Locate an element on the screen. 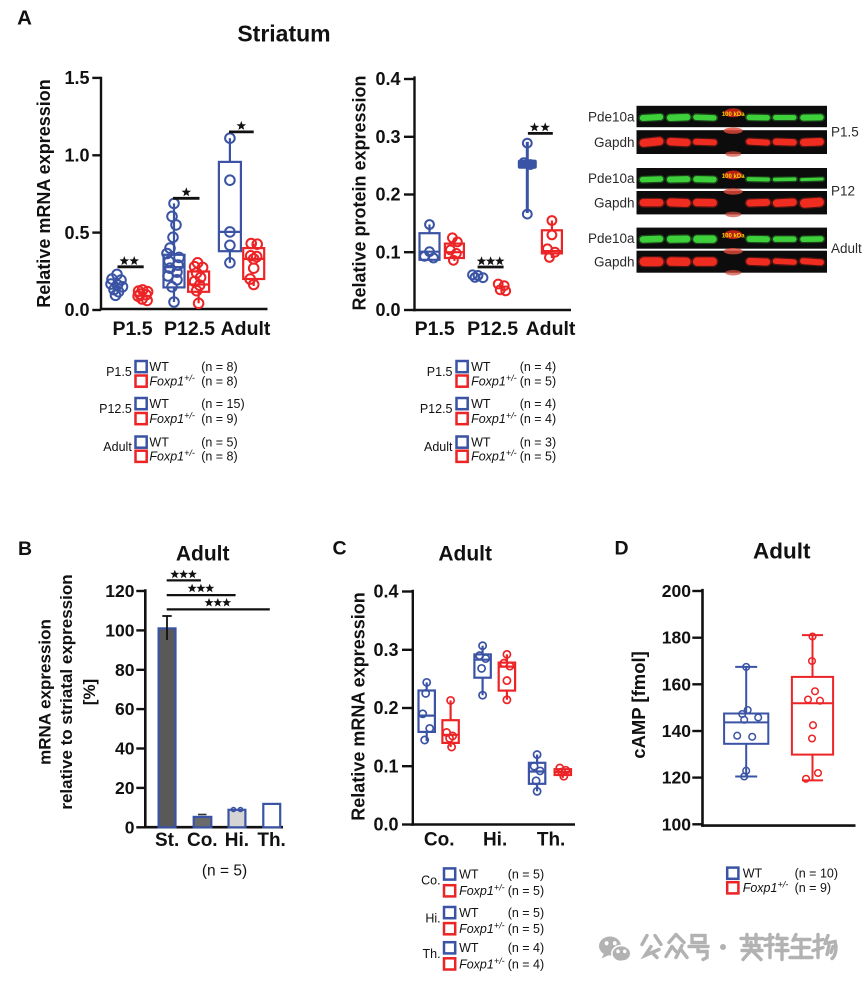  svg-text: (n = 15) is located at coordinates (222, 404).